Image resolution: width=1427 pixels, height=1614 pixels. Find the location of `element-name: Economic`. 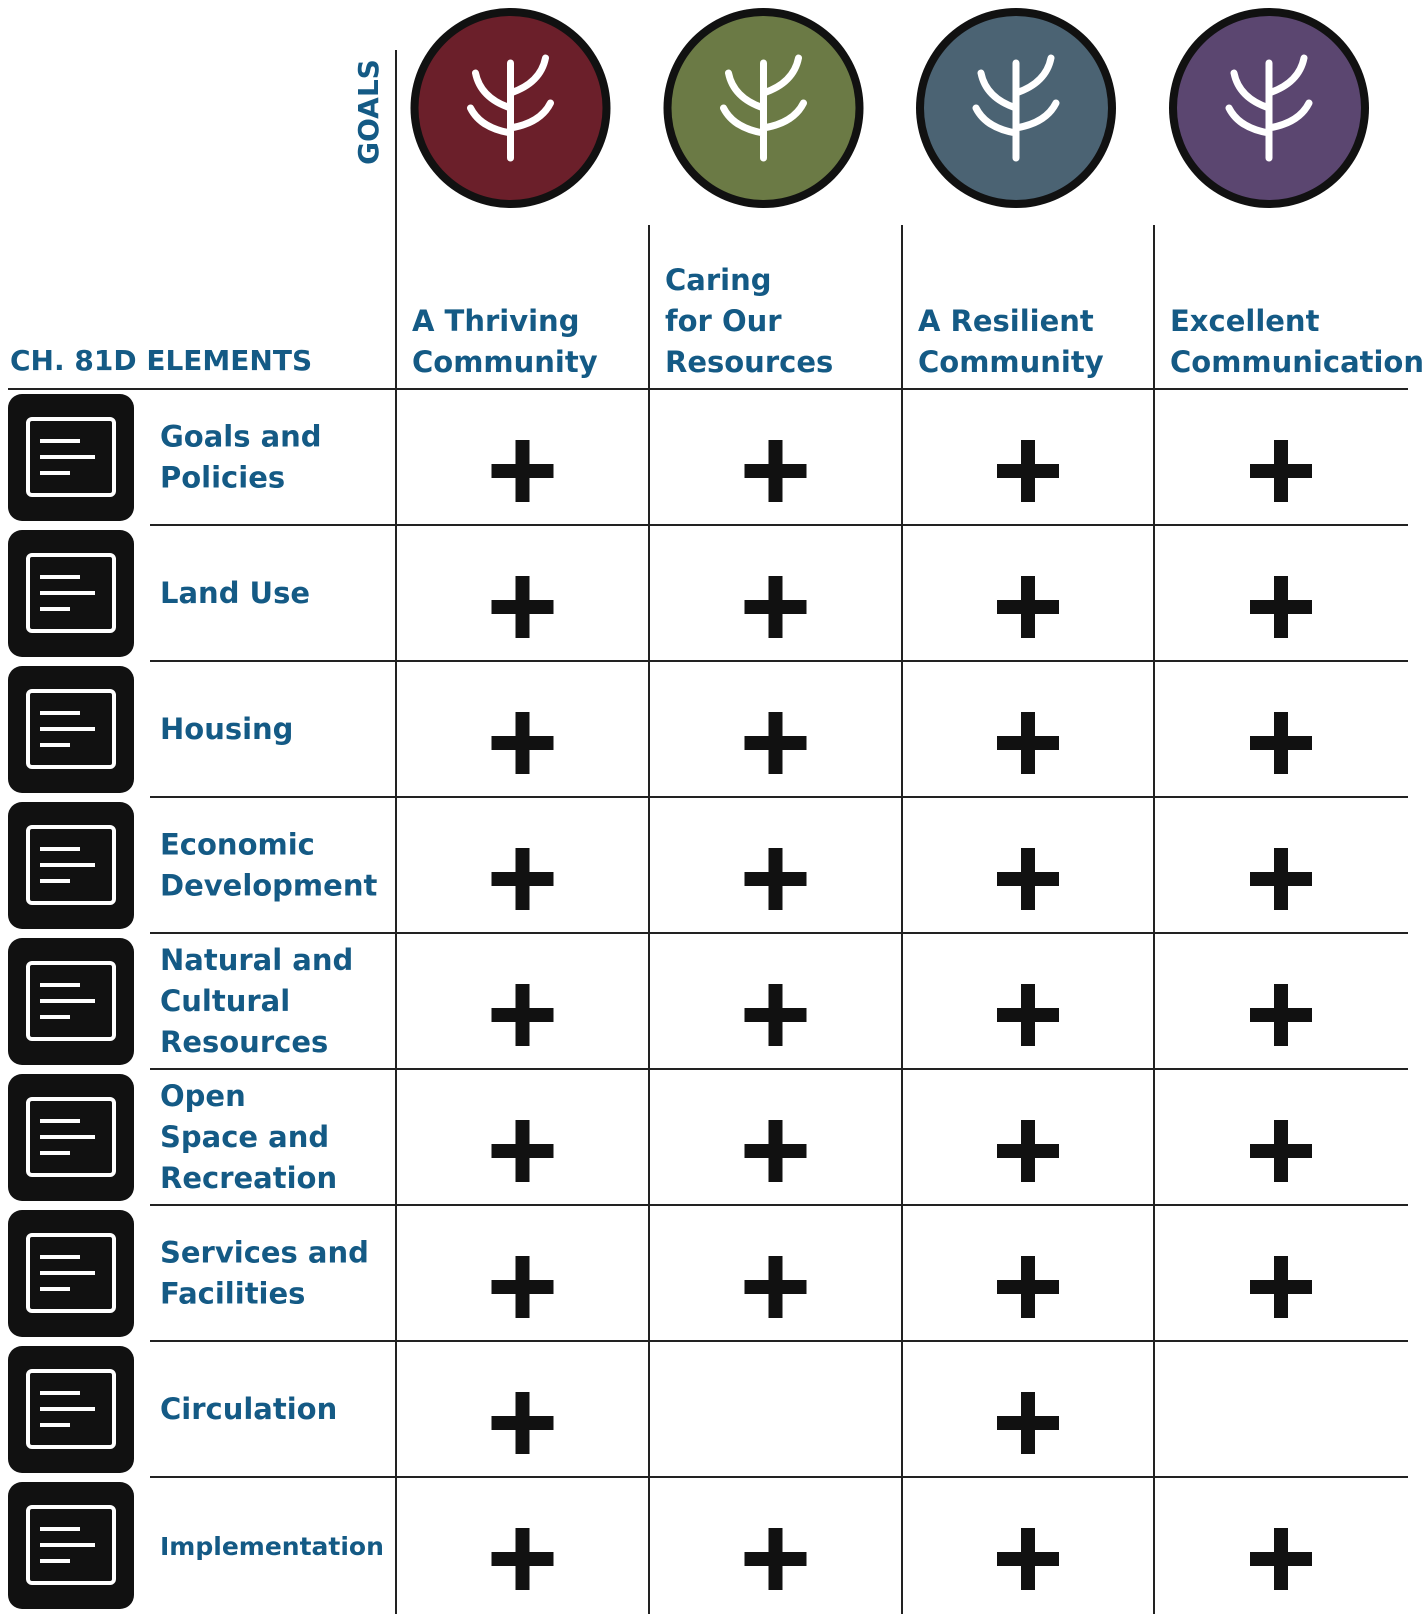

element-name: Economic is located at coordinates (237, 845).